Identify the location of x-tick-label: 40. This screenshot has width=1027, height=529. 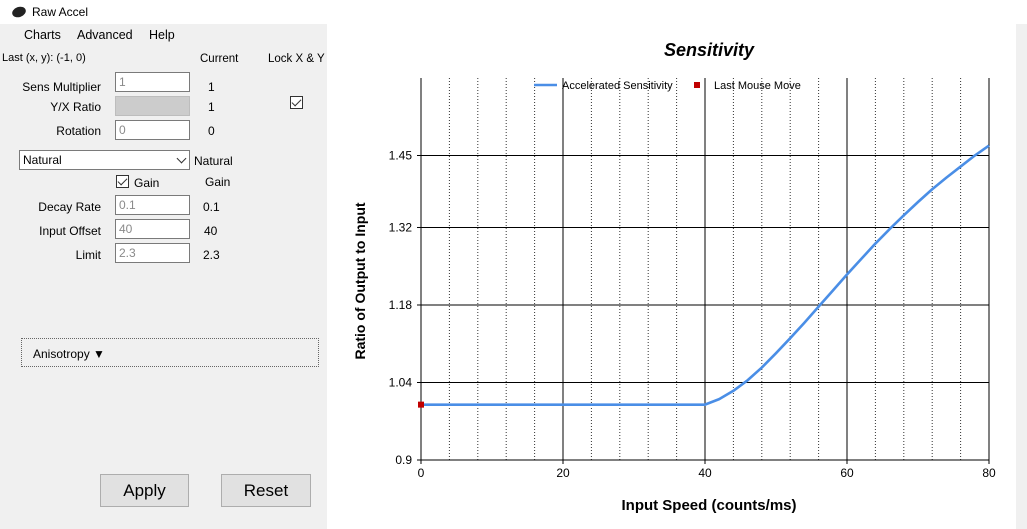
(705, 473).